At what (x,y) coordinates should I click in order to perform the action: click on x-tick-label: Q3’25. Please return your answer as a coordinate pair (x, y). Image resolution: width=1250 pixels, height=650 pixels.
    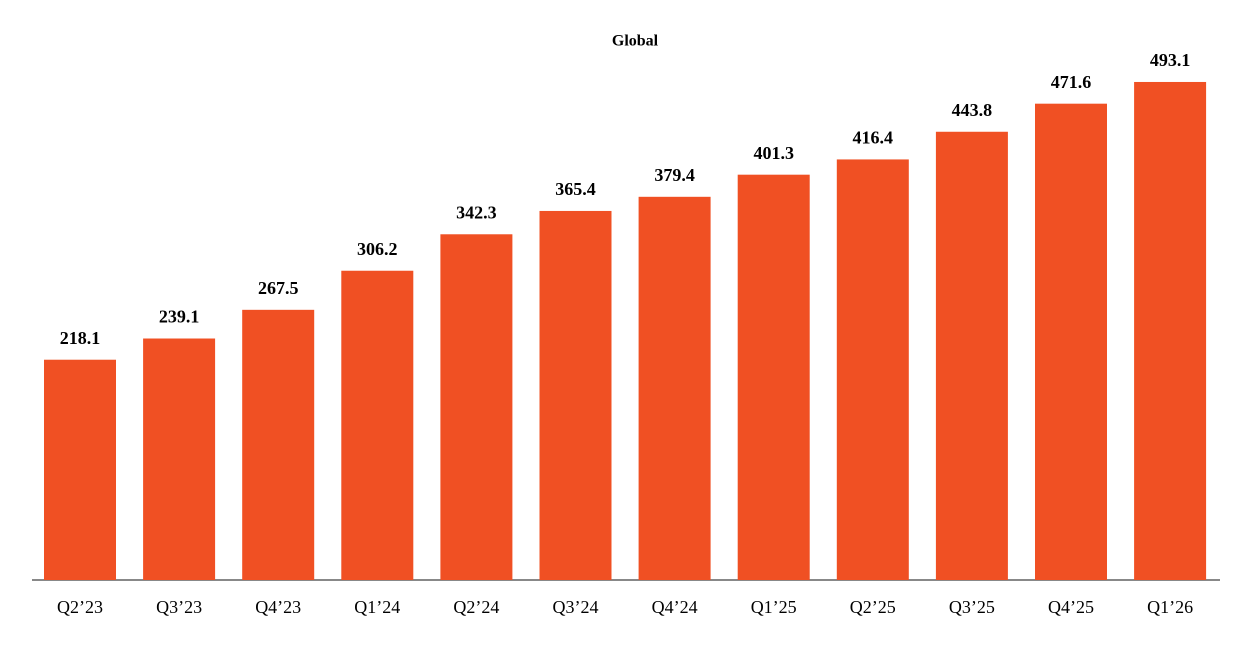
    Looking at the image, I should click on (972, 607).